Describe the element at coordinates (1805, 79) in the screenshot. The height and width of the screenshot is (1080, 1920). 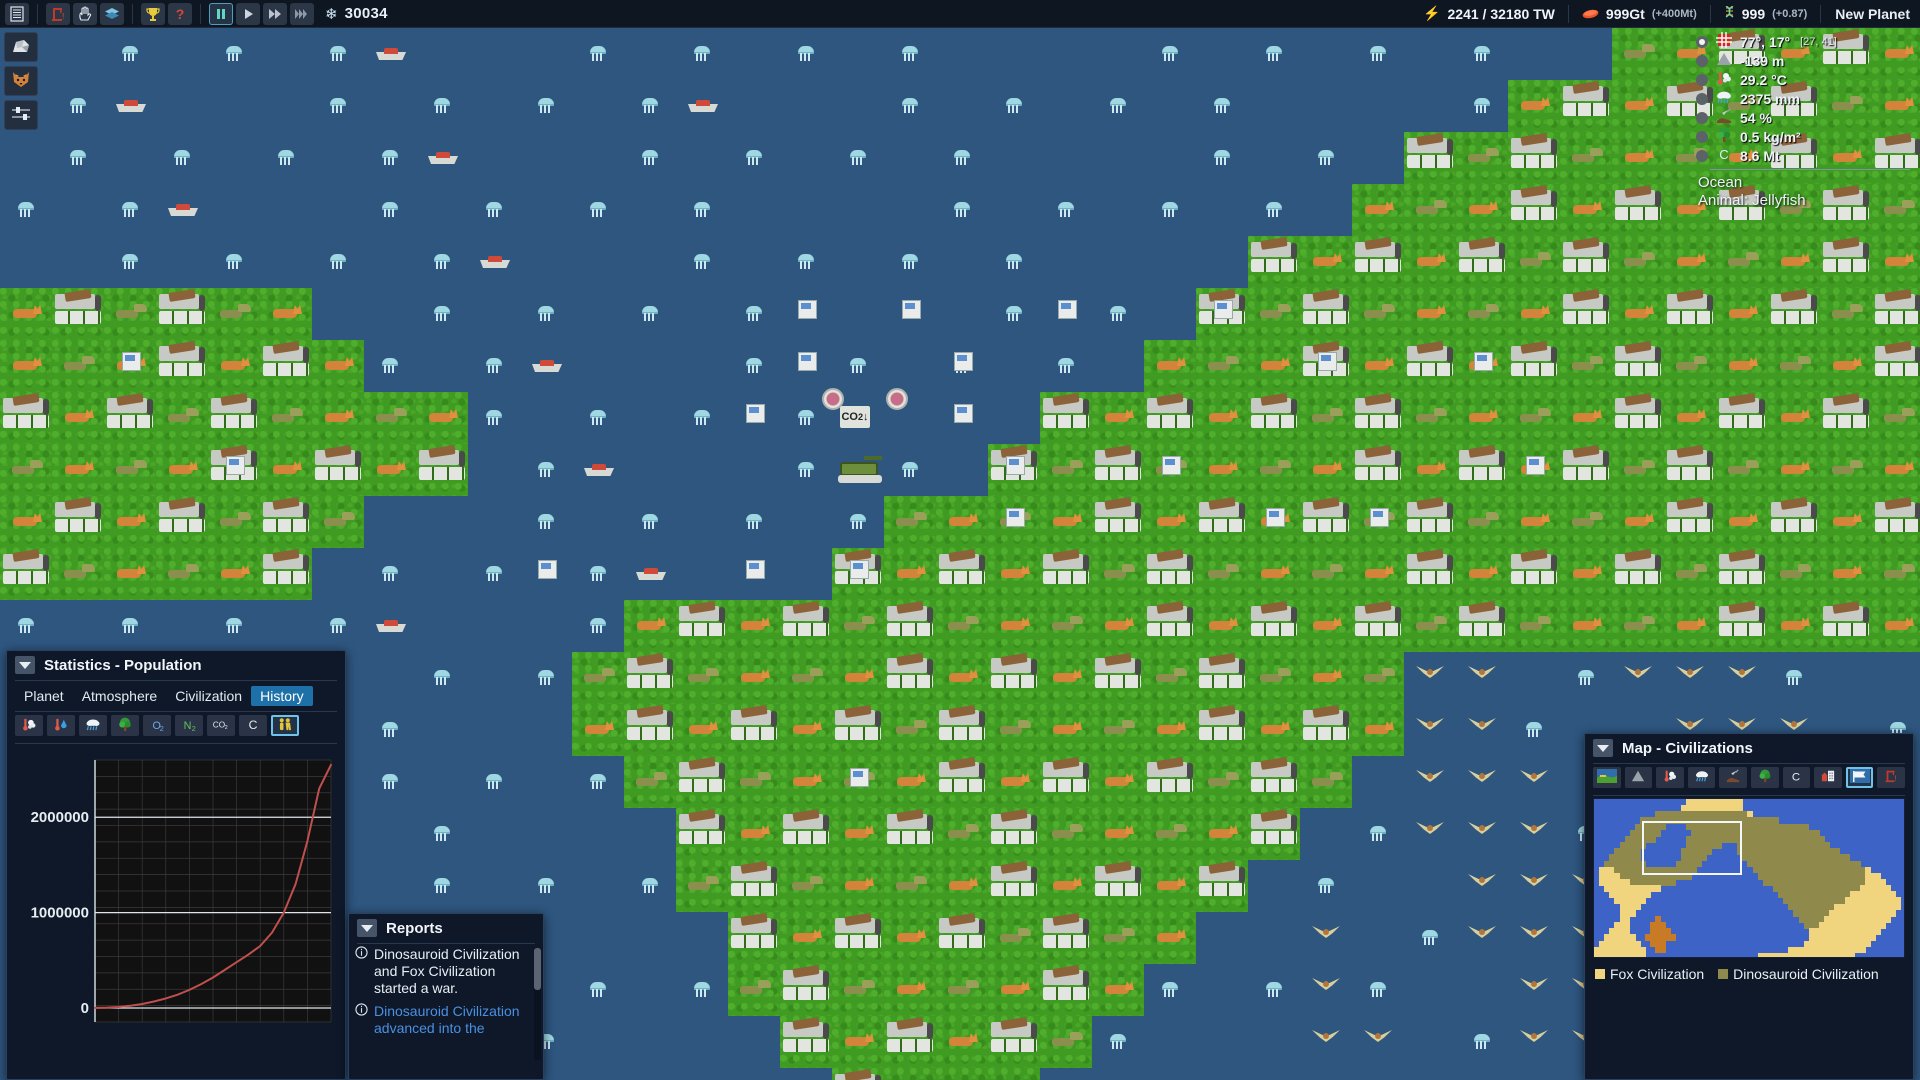
I see `tile-info-row-temperature: 29.2 °C` at that location.